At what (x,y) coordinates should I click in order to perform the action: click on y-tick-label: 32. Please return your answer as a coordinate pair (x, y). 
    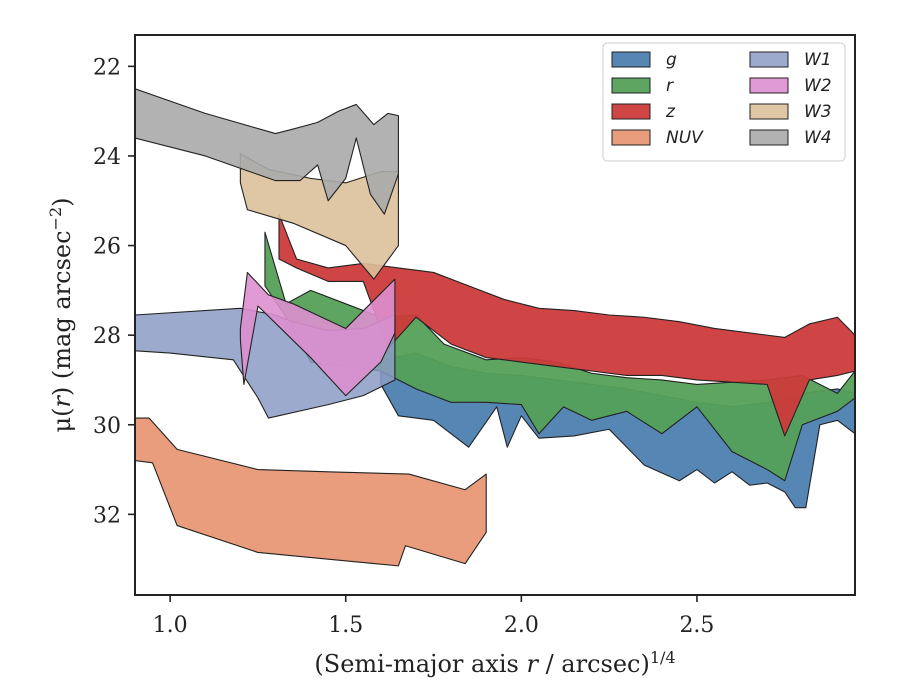
    Looking at the image, I should click on (107, 515).